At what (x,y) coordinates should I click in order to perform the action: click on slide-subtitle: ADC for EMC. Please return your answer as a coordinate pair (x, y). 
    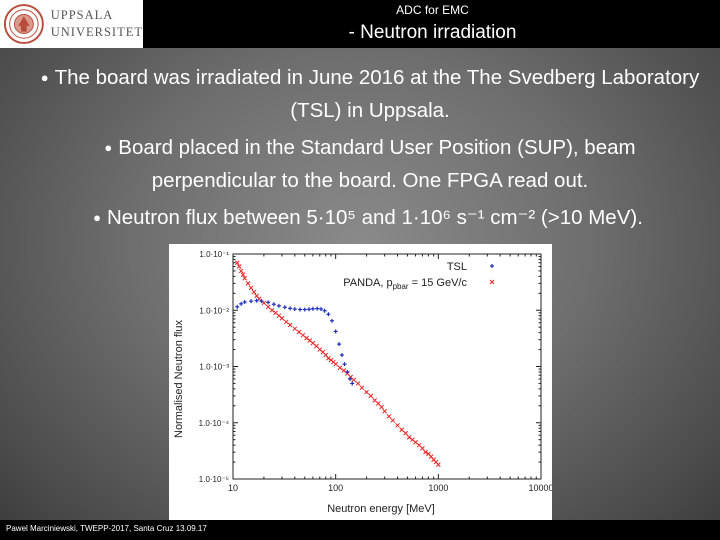
    Looking at the image, I should click on (432, 10).